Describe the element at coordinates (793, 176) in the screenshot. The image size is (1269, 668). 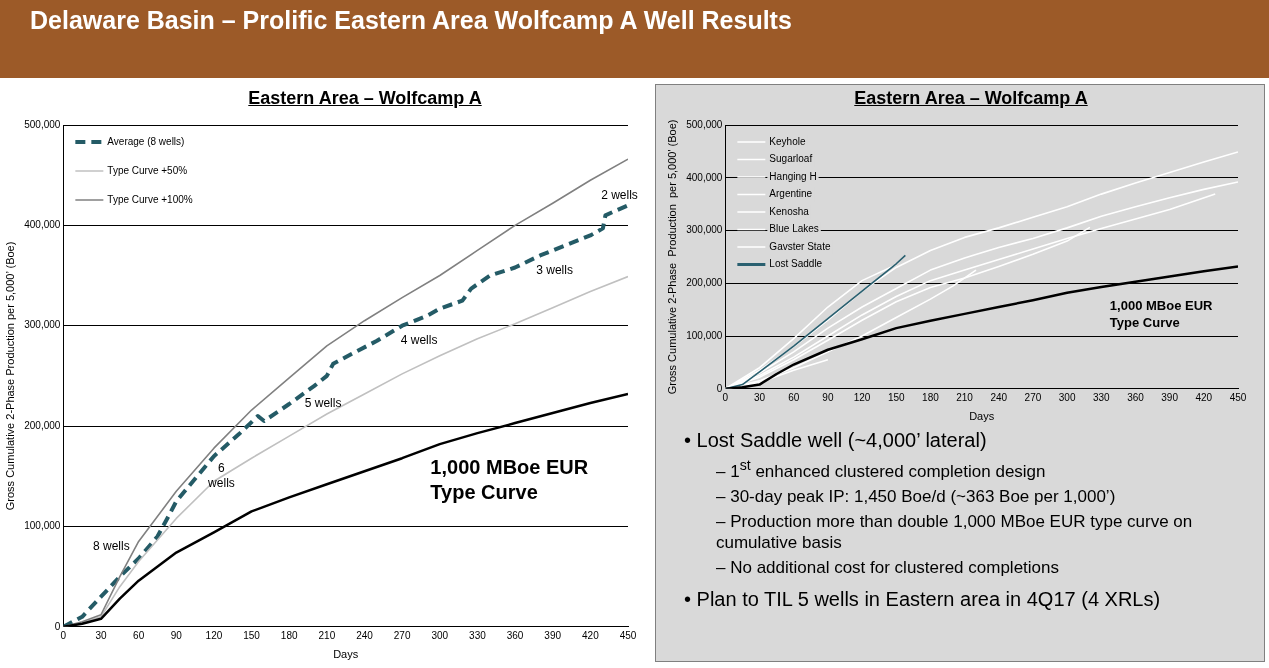
I see `legend-label: Hanging H` at that location.